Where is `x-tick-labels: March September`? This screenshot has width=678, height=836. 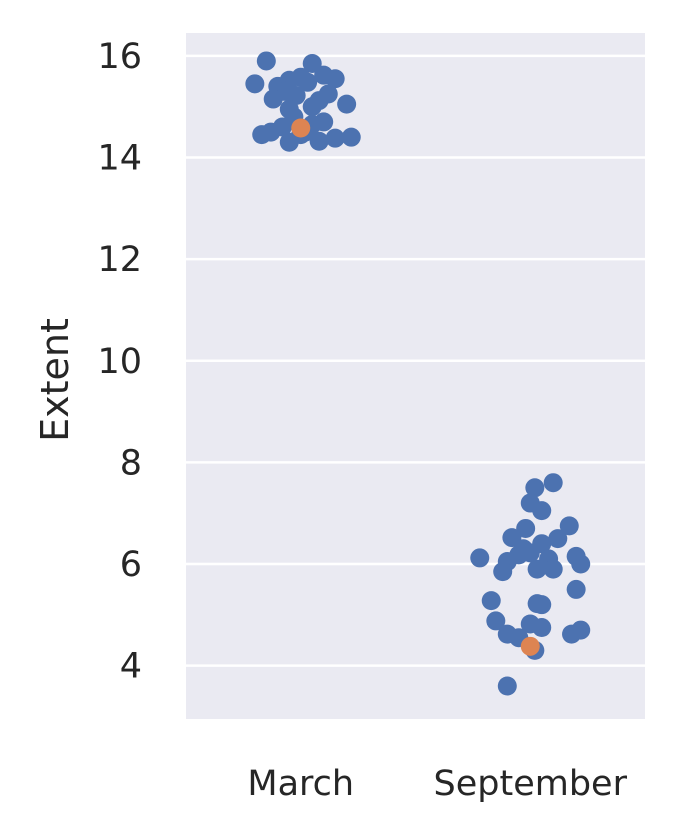
x-tick-labels: March September is located at coordinates (437, 784).